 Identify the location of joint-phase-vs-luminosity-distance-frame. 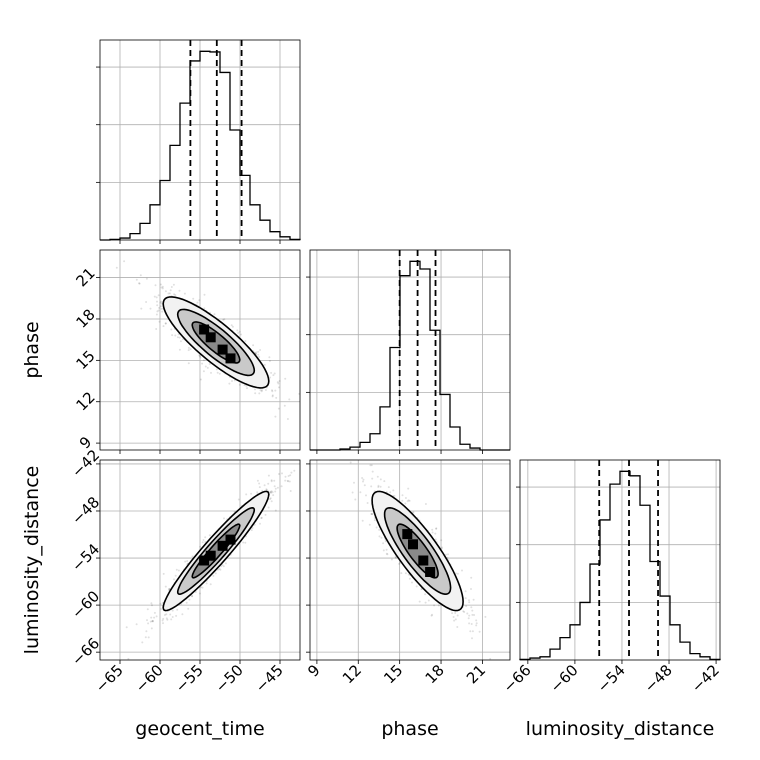
(410, 560).